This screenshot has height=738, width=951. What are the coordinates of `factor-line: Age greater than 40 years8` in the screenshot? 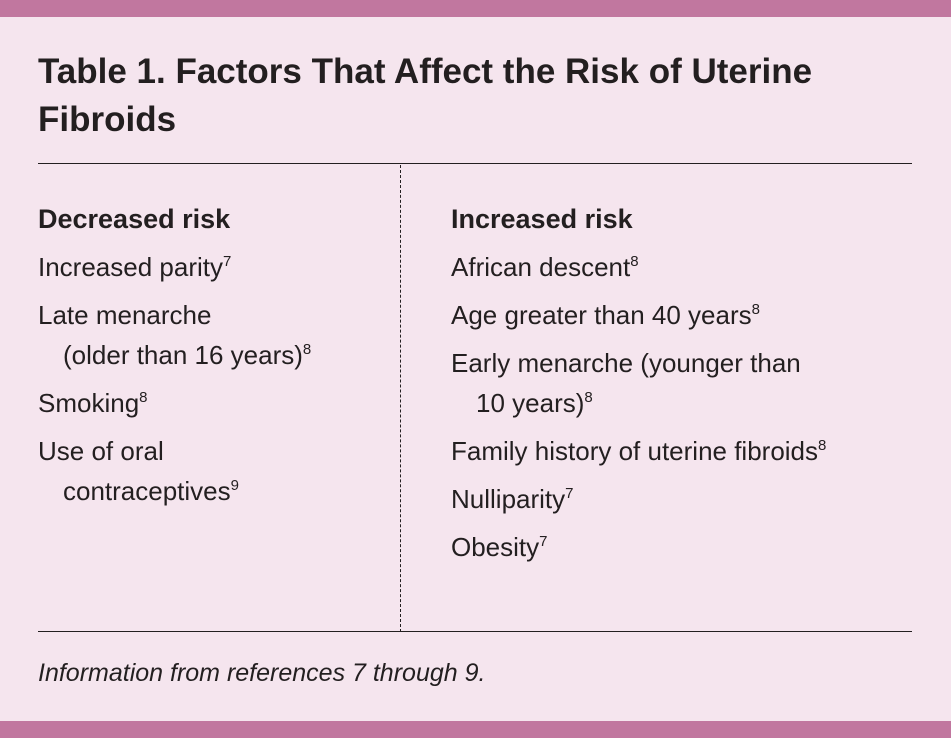 It's located at (638, 315).